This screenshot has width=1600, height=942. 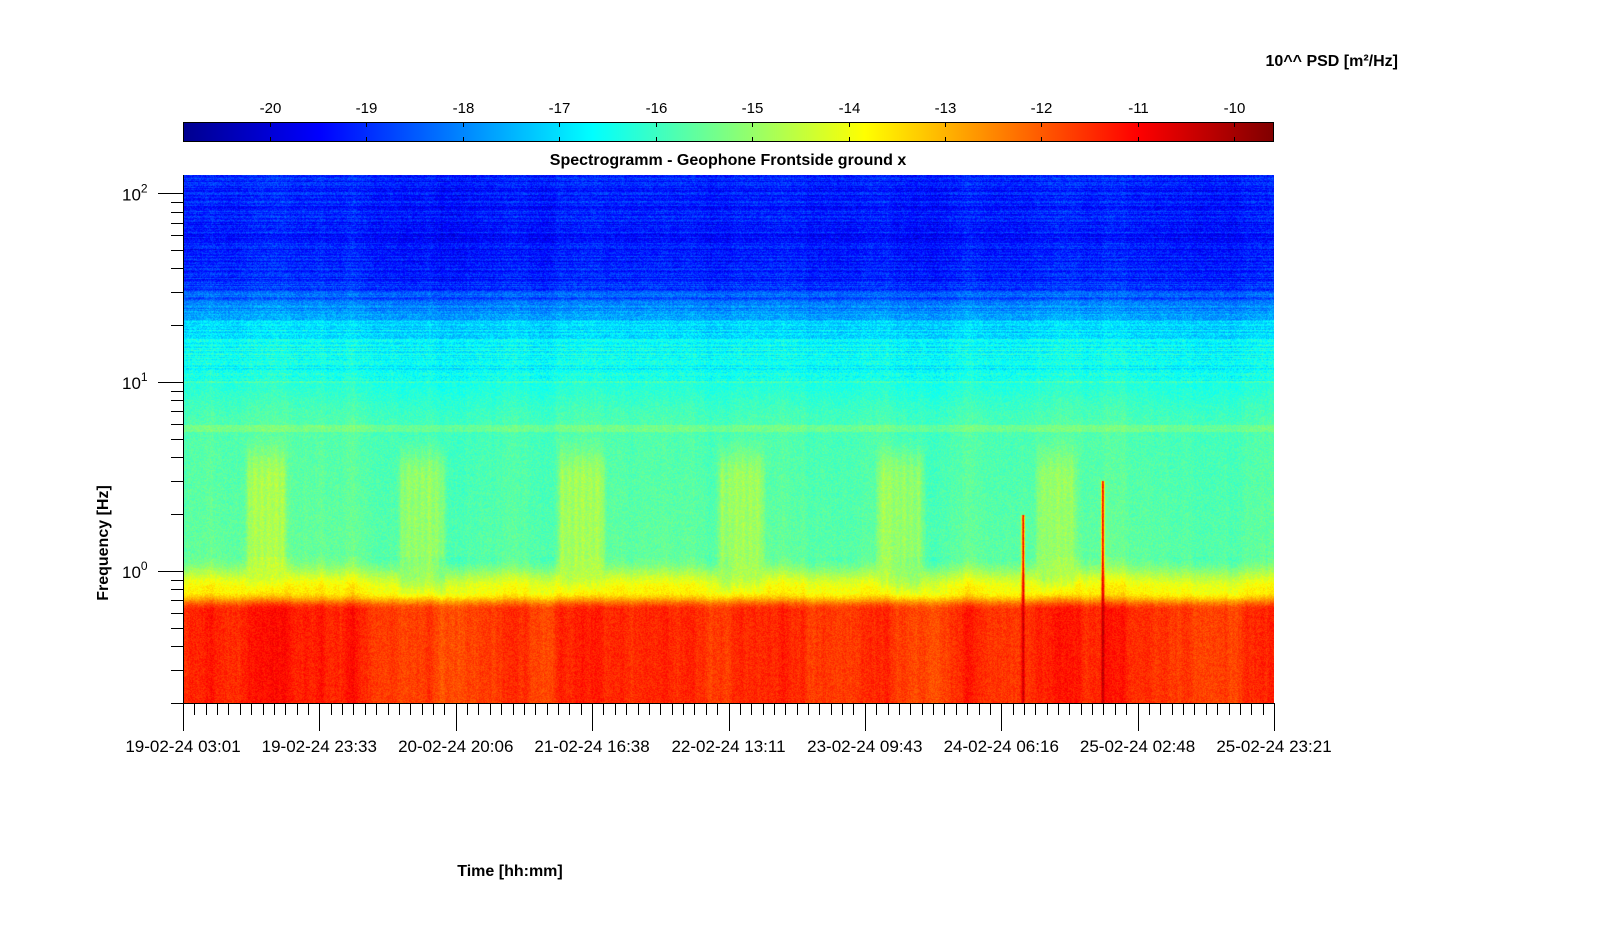 What do you see at coordinates (509, 871) in the screenshot?
I see `x-axis-label: Time [hh:mm]` at bounding box center [509, 871].